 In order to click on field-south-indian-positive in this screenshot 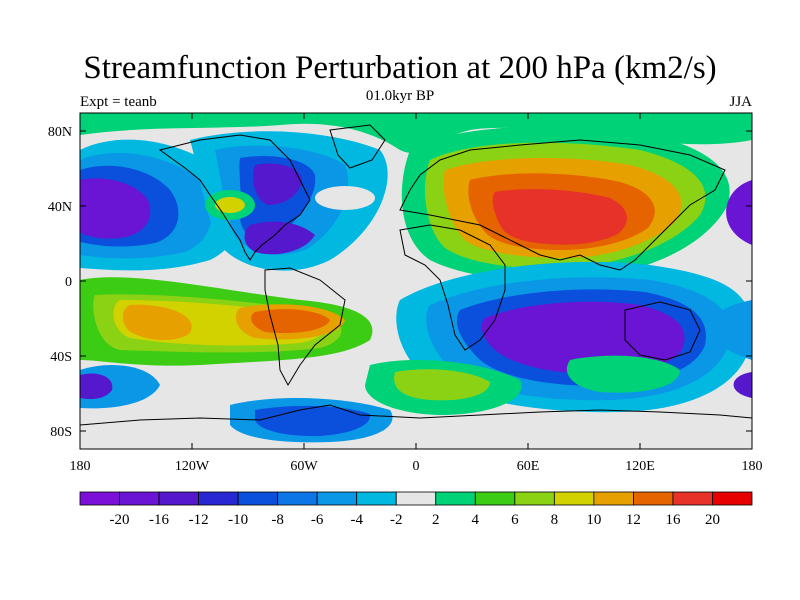, I will do `click(623, 374)`.